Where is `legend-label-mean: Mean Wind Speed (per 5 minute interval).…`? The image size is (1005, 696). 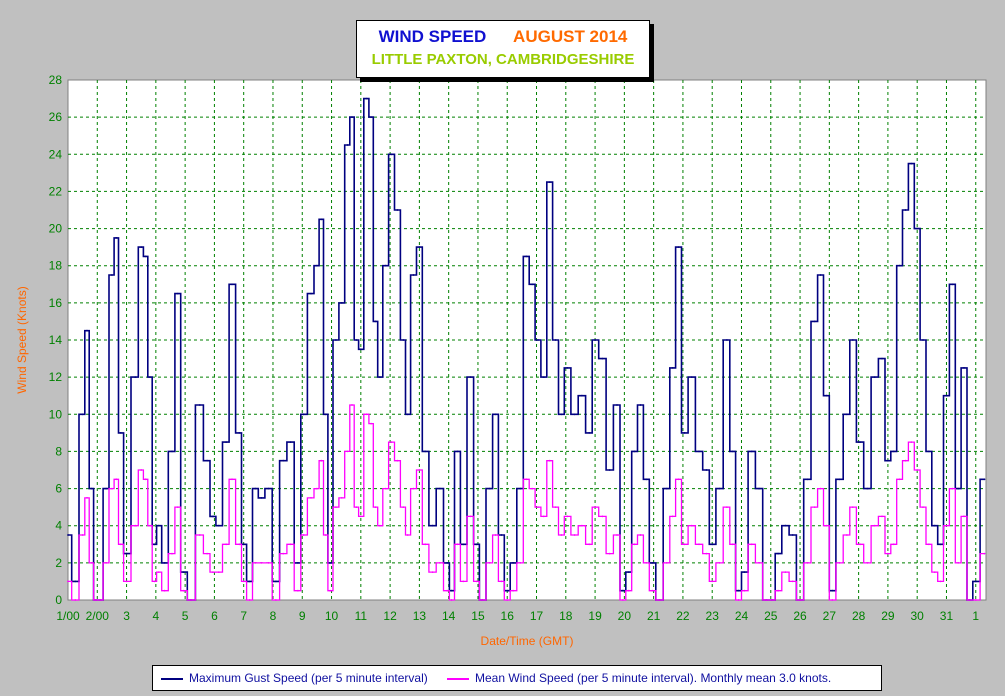
legend-label-mean: Mean Wind Speed (per 5 minute interval).… is located at coordinates (653, 678).